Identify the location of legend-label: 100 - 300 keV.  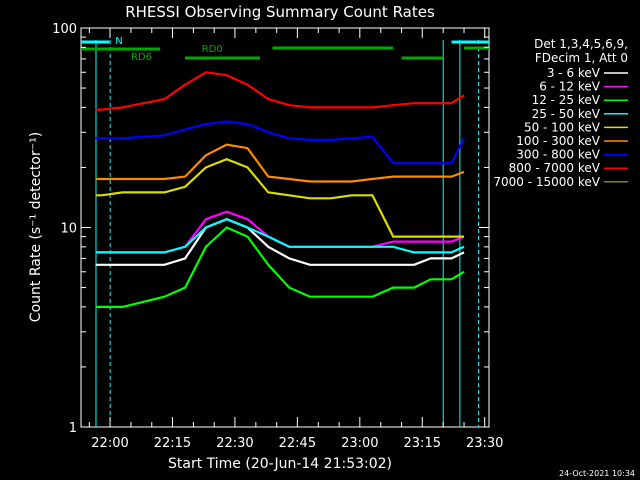
(558, 141).